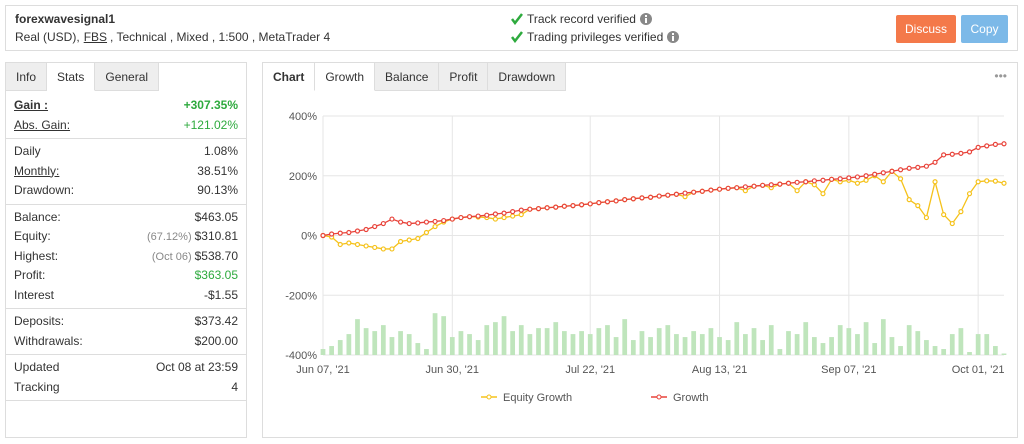  Describe the element at coordinates (127, 77) in the screenshot. I see `tab: General` at that location.